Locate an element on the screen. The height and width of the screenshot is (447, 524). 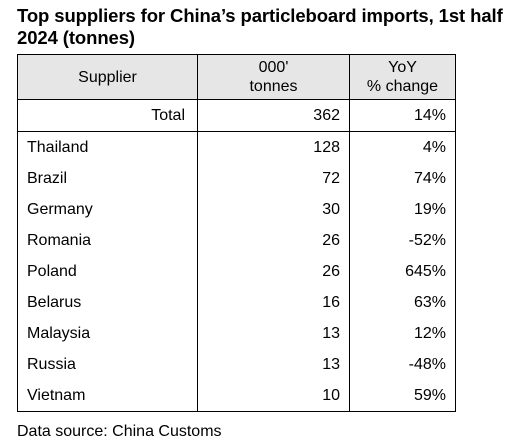
table-row: Germany 30 19% is located at coordinates (236, 209).